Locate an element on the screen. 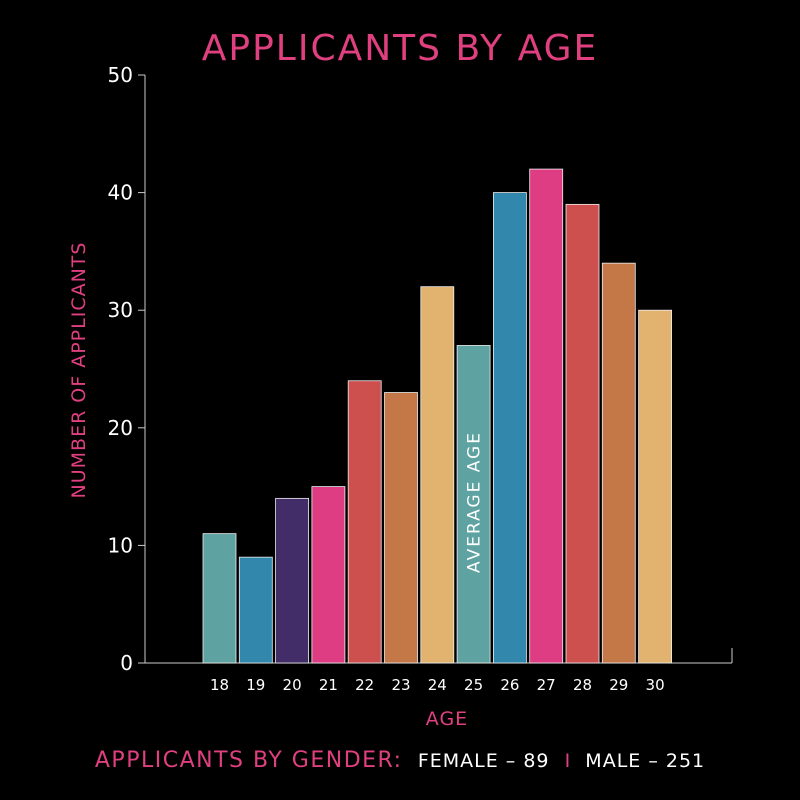 The width and height of the screenshot is (800, 800). x-axis-ticks: 18 19 20 21 22 23 24 25 26 27 28 29 30 is located at coordinates (437, 685).